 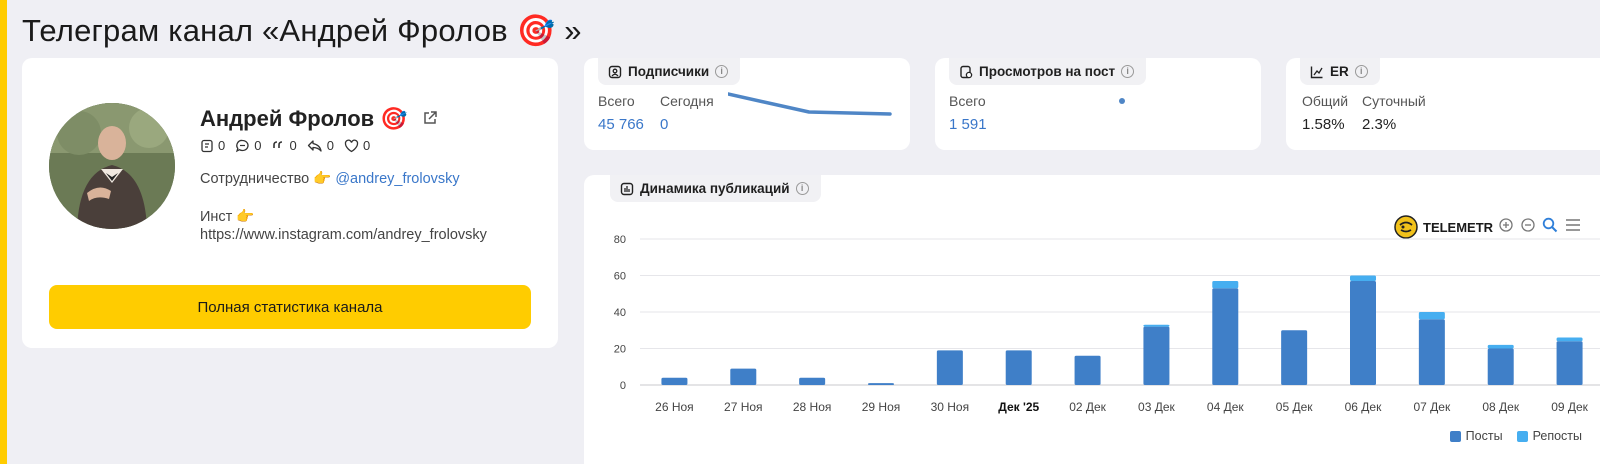 What do you see at coordinates (1018, 407) in the screenshot?
I see `x-tick-label: Дек '25` at bounding box center [1018, 407].